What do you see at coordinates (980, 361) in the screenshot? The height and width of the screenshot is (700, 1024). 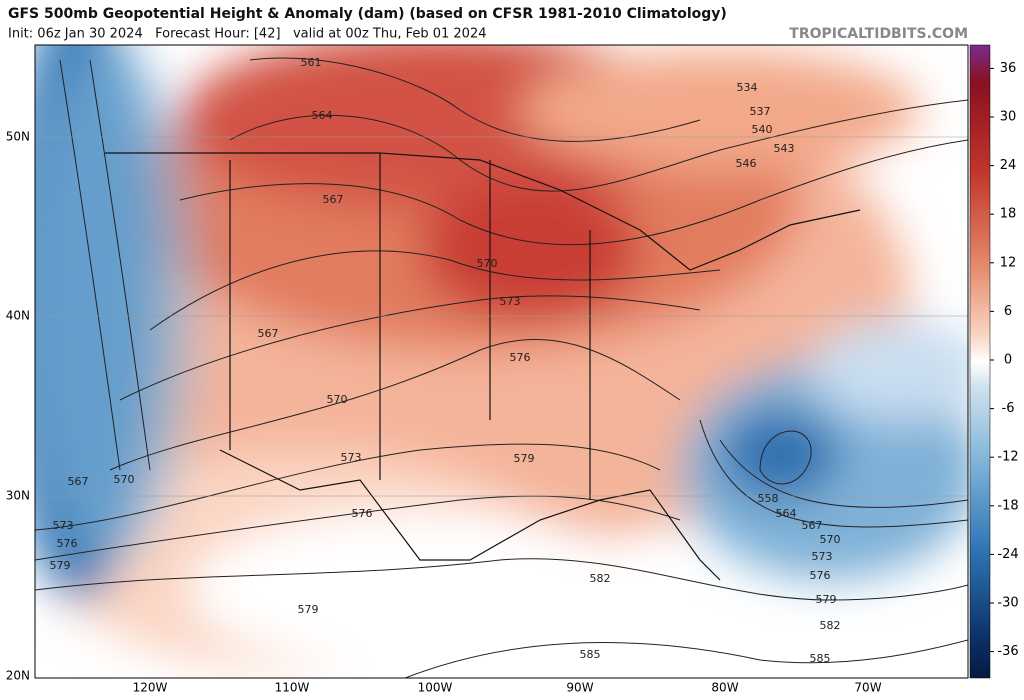 I see `colorbar` at bounding box center [980, 361].